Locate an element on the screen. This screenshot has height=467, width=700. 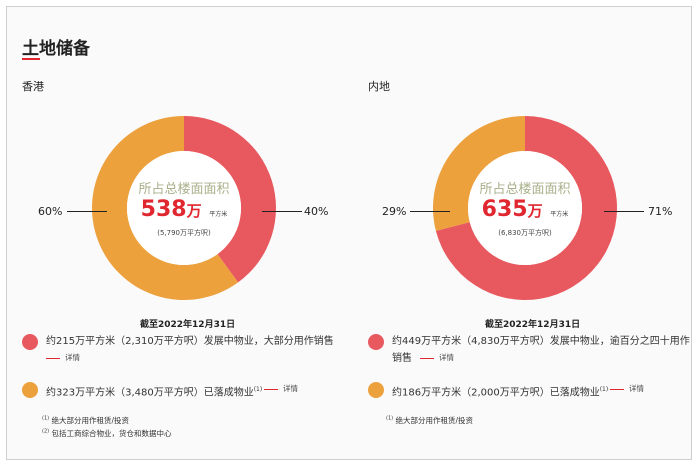
leader-line-left-mainland is located at coordinates (430, 211).